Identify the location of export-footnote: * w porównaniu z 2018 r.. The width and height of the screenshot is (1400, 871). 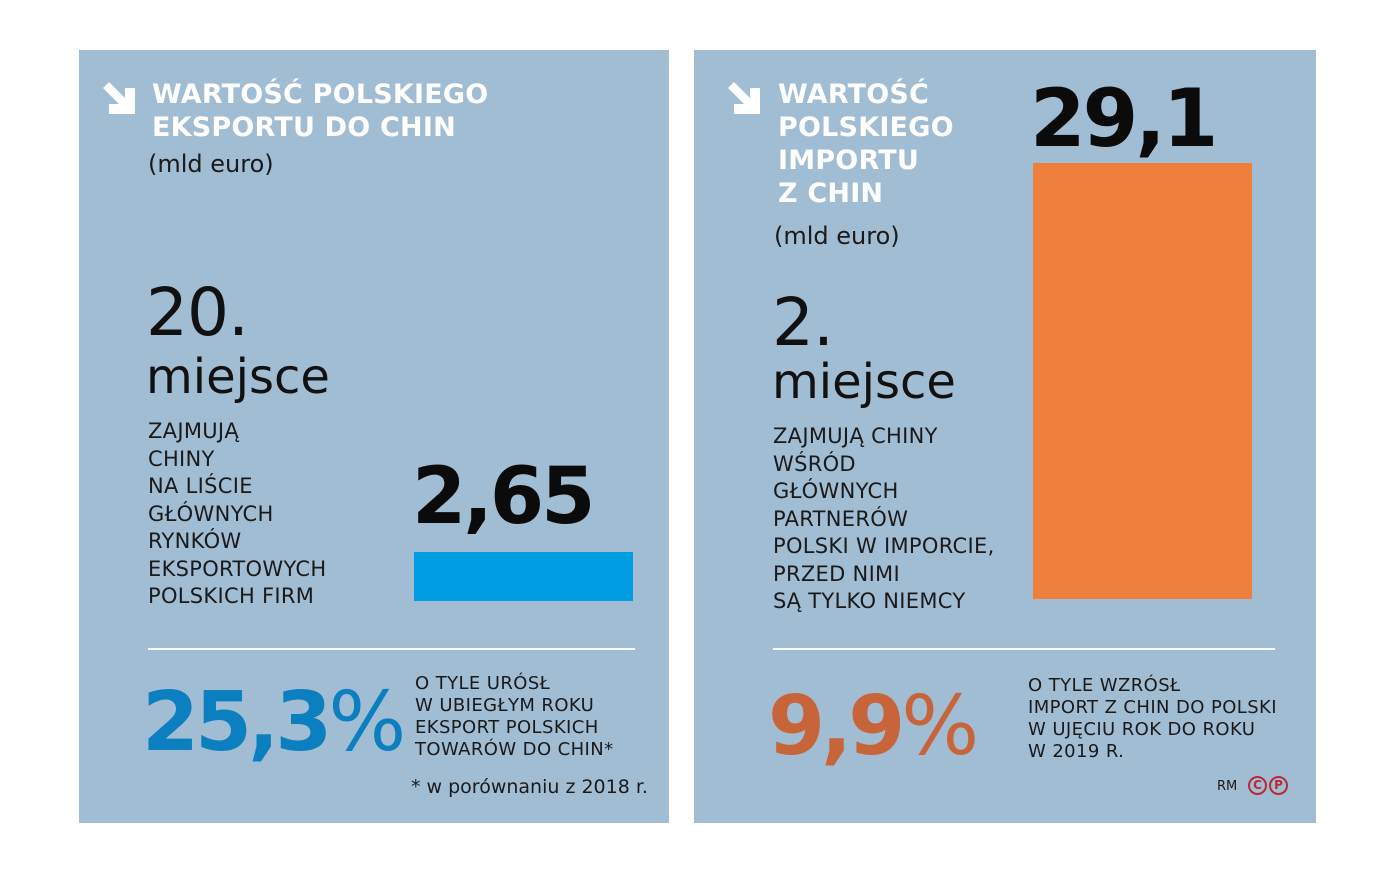
(529, 787).